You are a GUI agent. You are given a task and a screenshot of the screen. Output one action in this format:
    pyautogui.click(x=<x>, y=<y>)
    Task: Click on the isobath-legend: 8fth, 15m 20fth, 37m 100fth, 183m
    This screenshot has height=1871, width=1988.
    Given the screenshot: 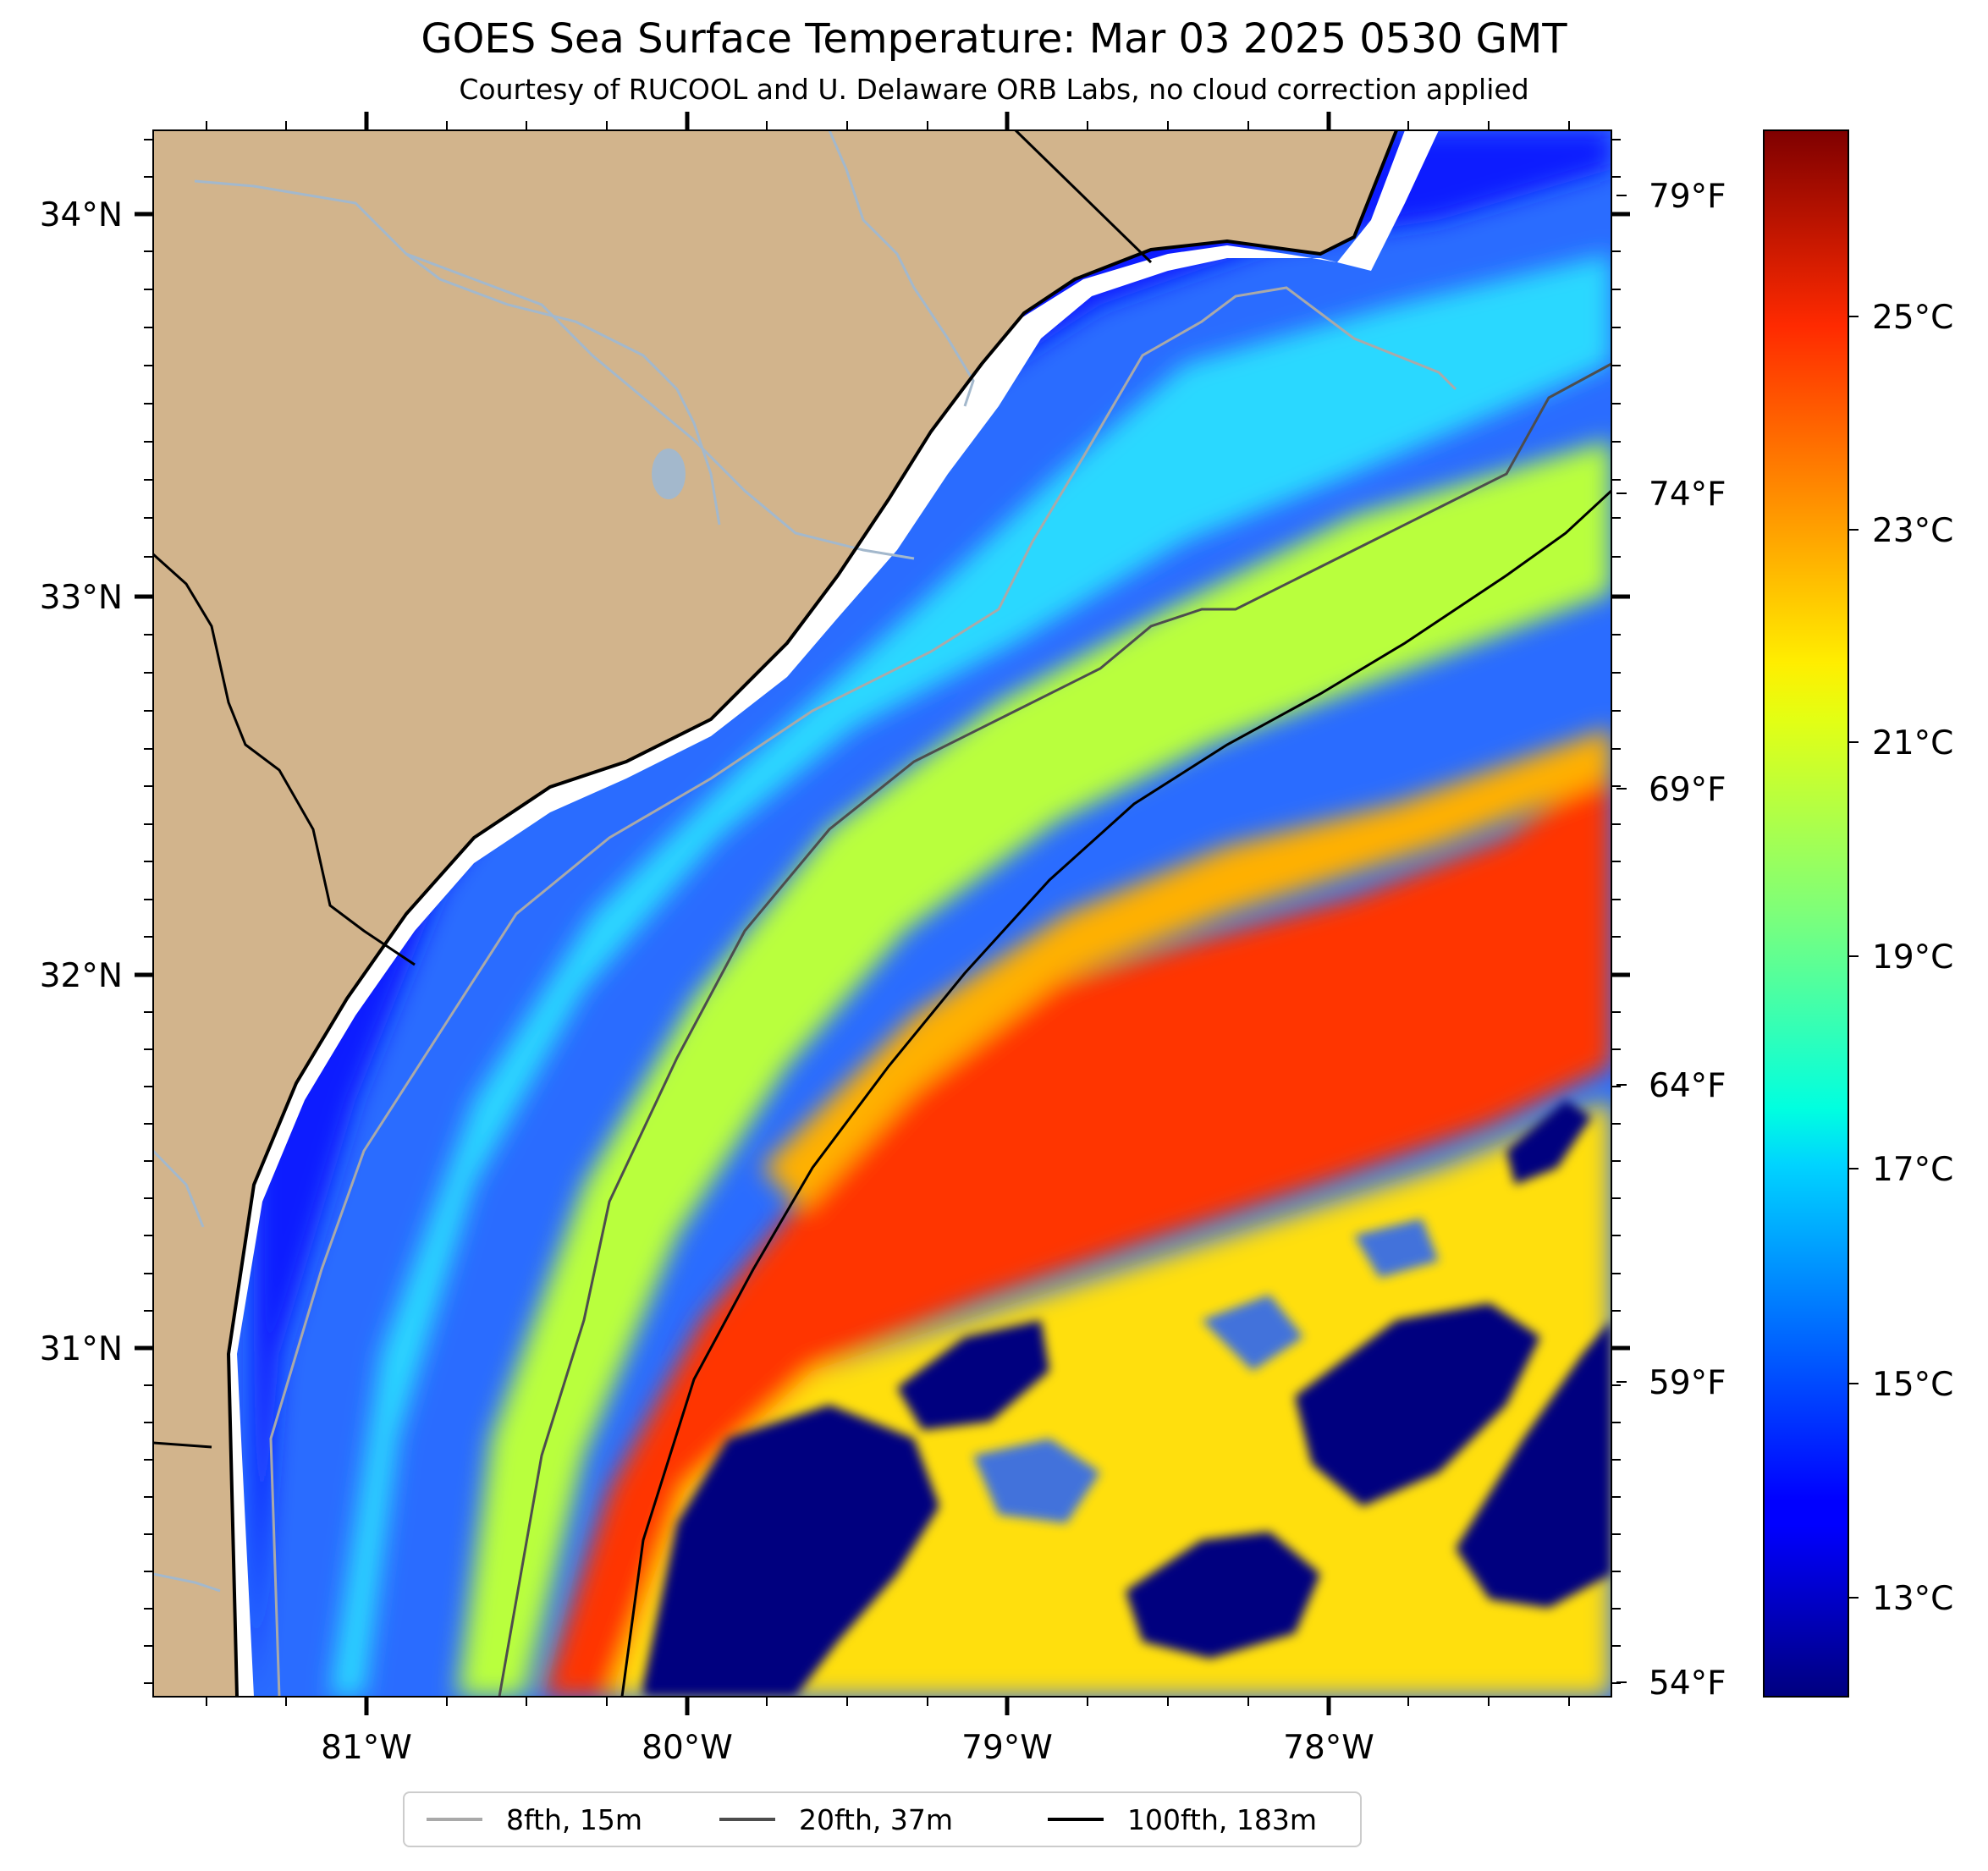 What is the action you would take?
    pyautogui.click(x=882, y=1819)
    